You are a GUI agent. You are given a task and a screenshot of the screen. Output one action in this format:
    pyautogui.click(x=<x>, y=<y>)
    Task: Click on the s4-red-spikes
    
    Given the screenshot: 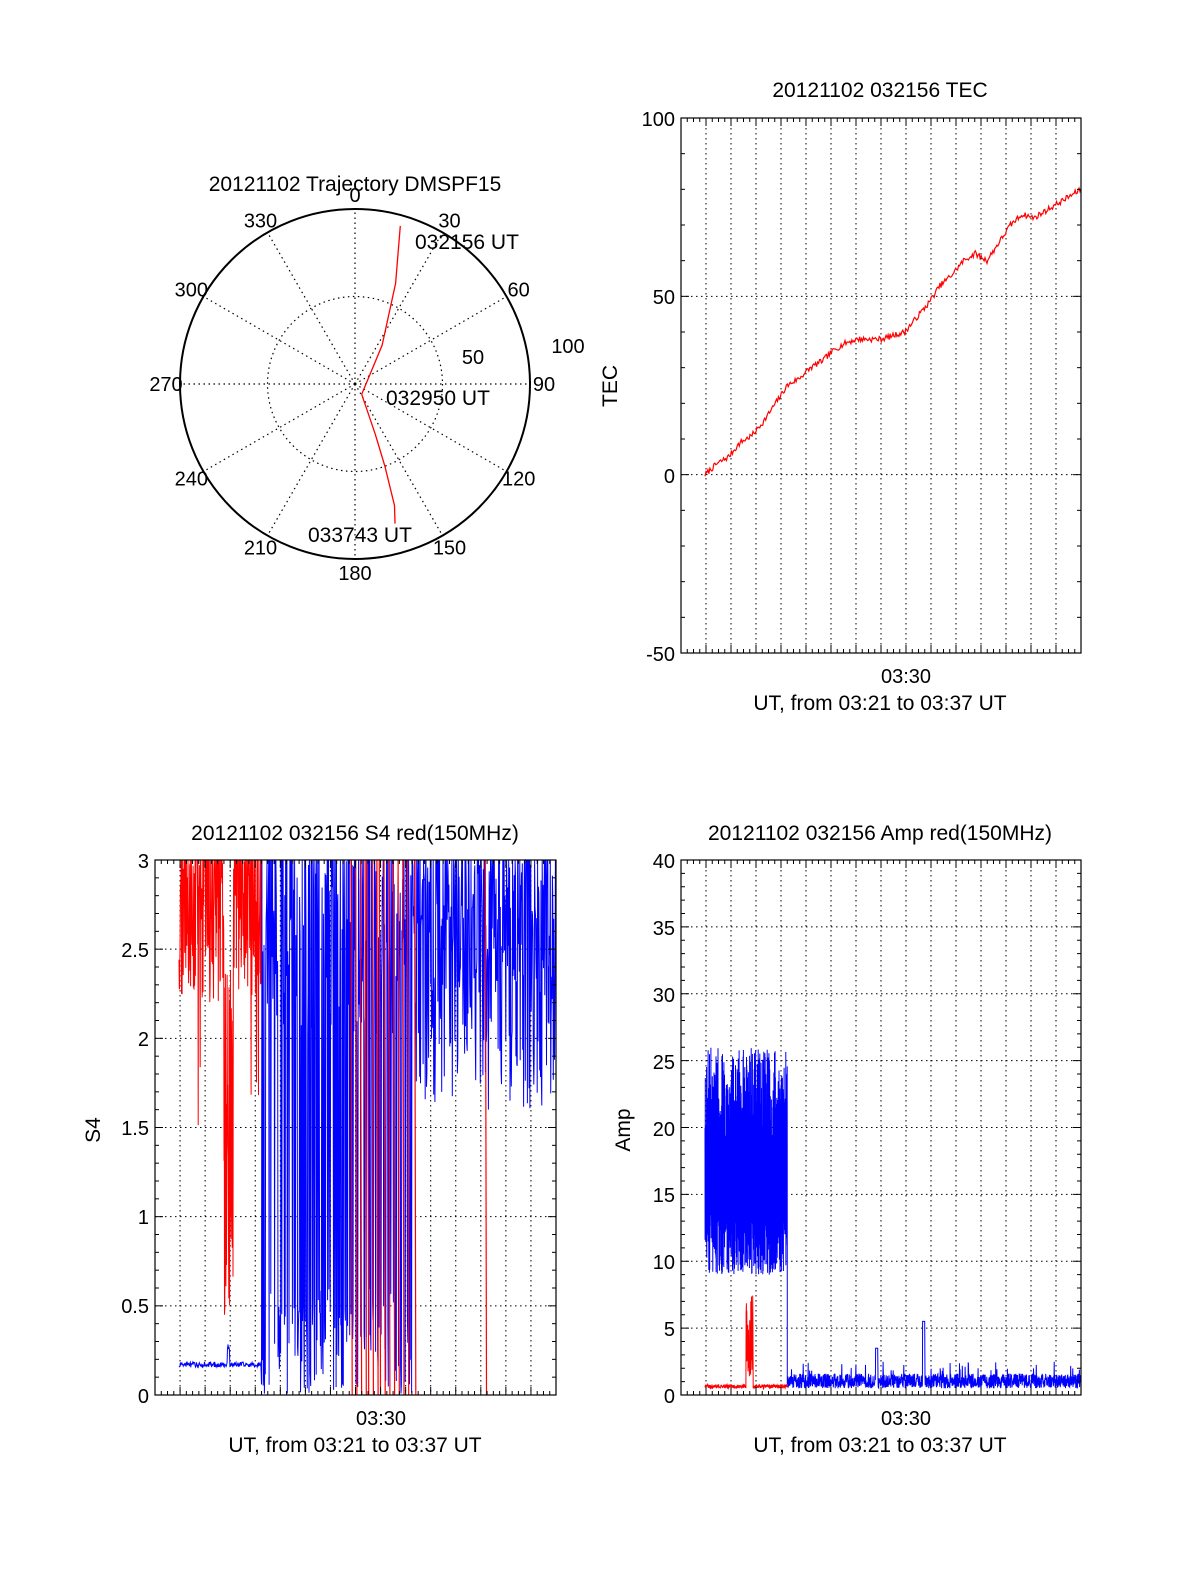 What is the action you would take?
    pyautogui.click(x=419, y=1127)
    